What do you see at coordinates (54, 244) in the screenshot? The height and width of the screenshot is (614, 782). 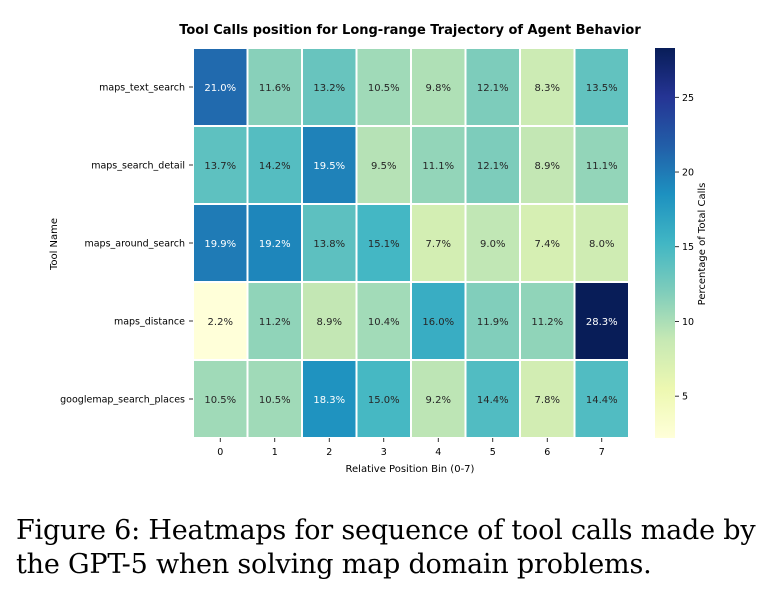 I see `y-axis-label: Tool Name` at bounding box center [54, 244].